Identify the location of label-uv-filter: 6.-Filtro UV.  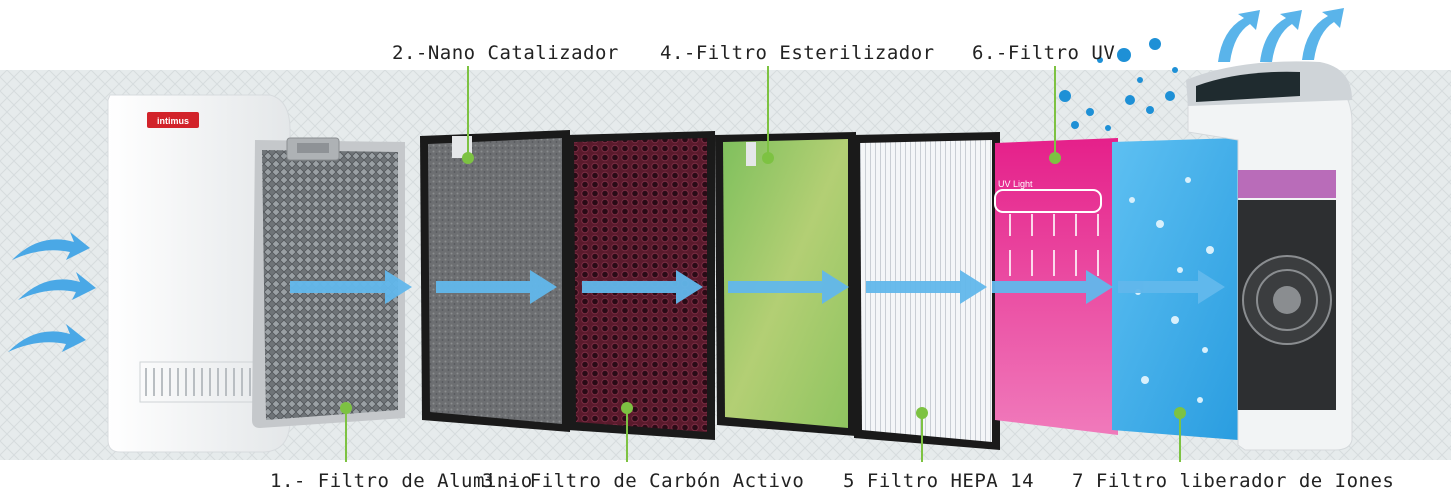
(1044, 53).